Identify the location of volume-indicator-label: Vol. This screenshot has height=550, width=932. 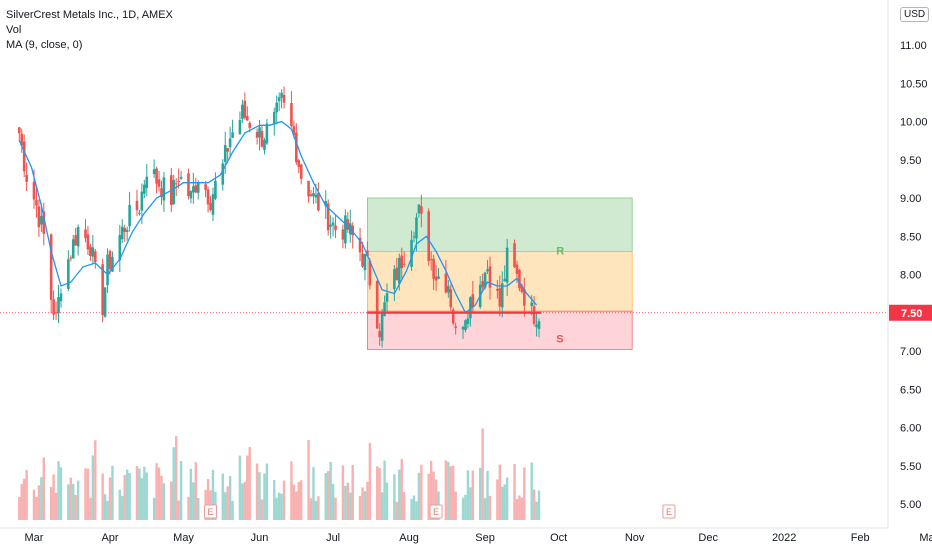
(14, 30).